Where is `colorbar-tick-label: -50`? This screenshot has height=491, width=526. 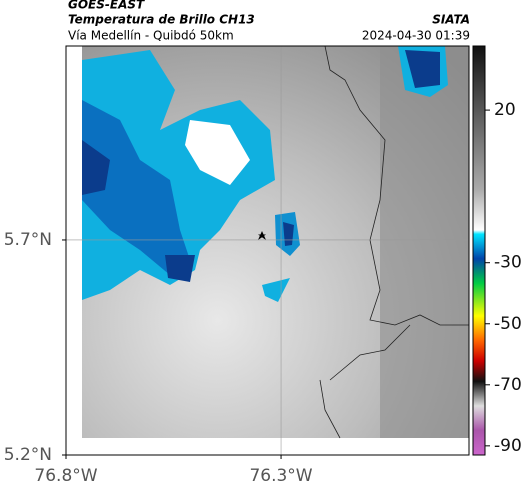
colorbar-tick-label: -50 is located at coordinates (508, 324).